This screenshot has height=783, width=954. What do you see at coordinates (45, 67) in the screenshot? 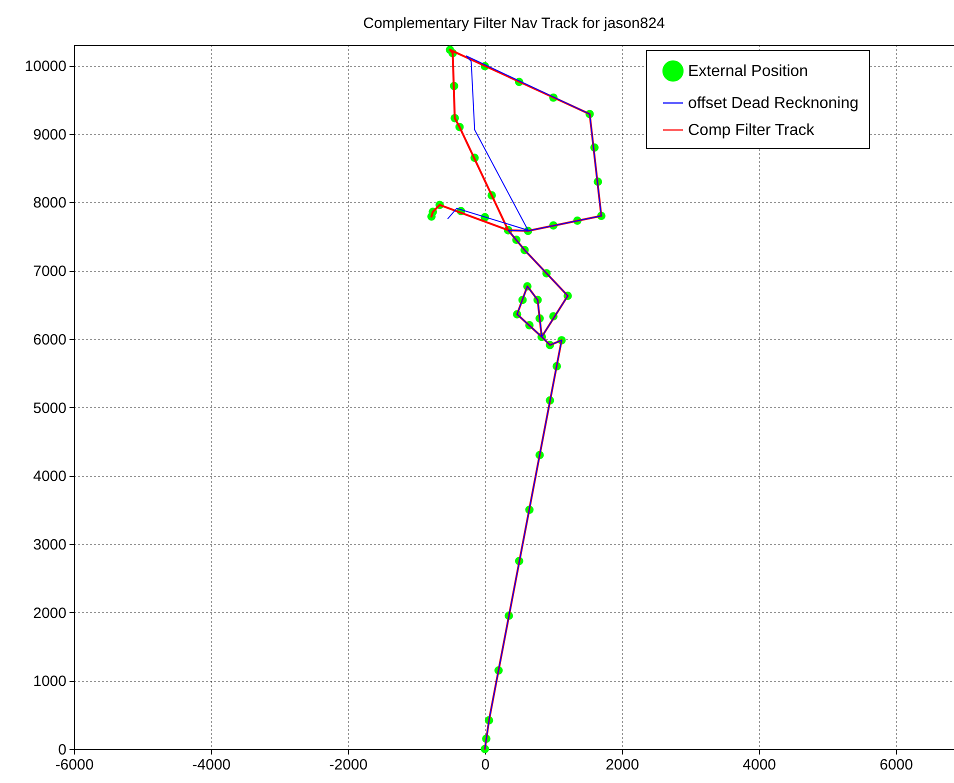
I see `y-tick-label: 10000` at bounding box center [45, 67].